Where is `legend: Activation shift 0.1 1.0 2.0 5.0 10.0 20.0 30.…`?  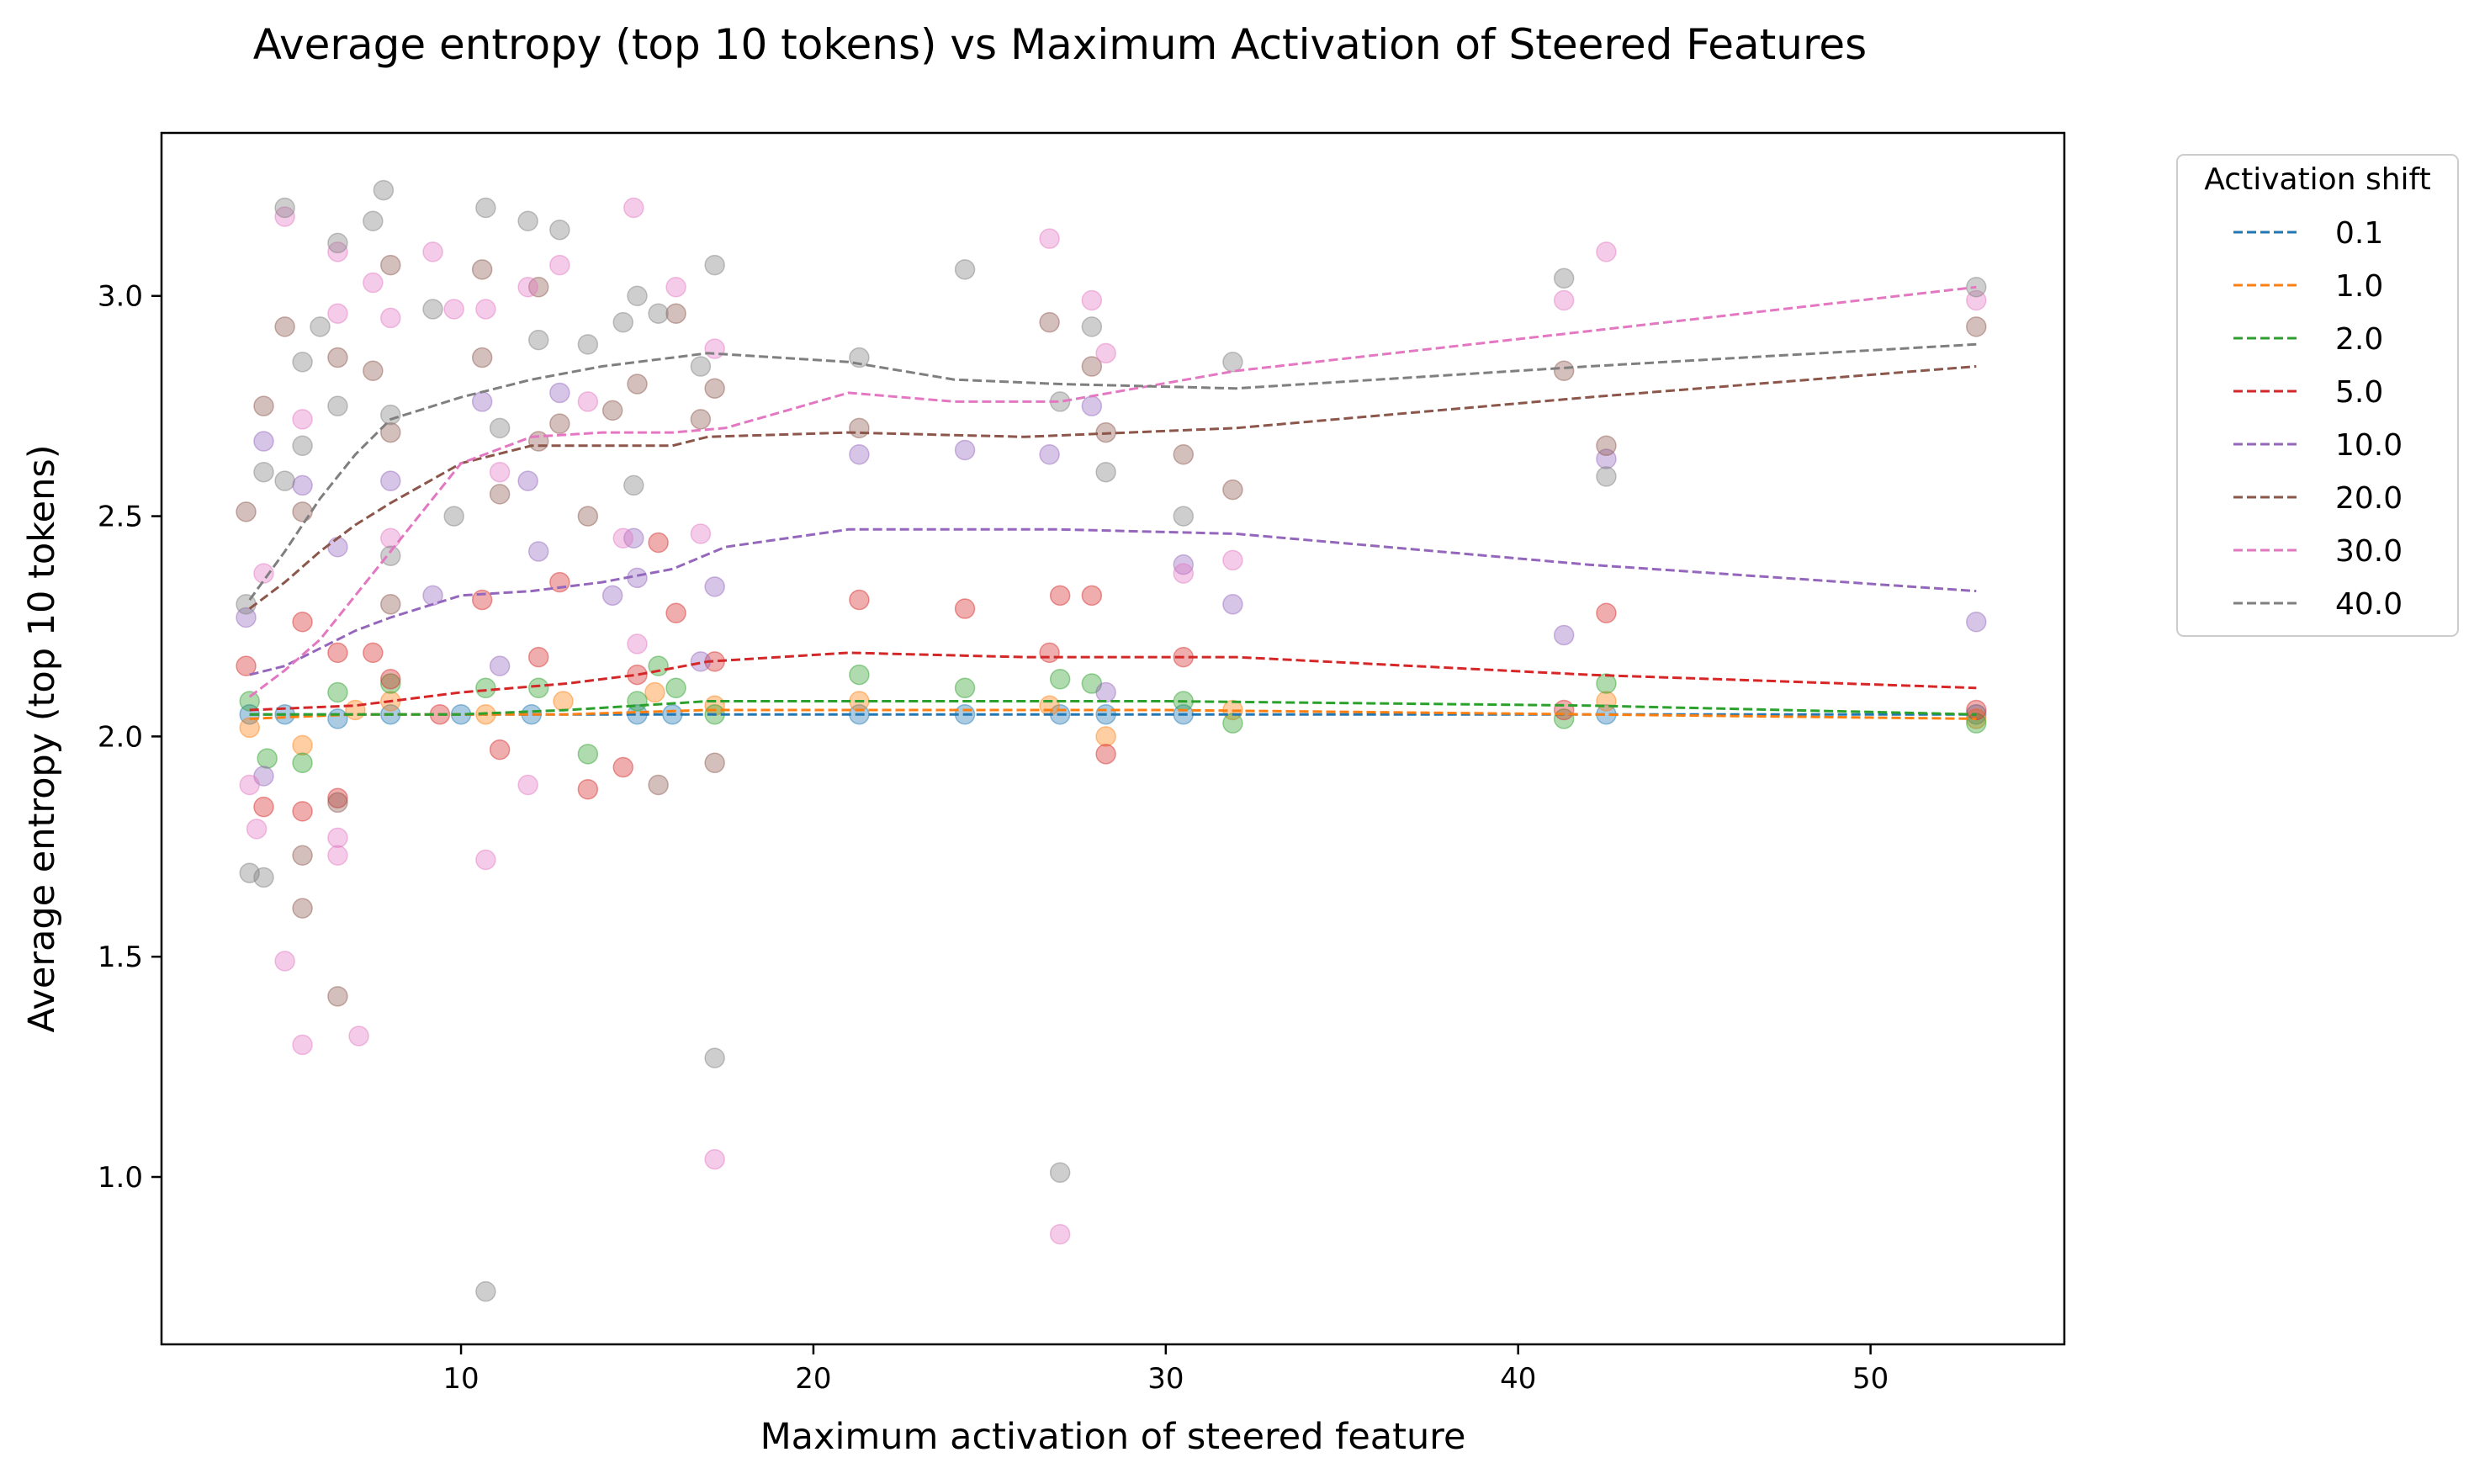
legend: Activation shift 0.1 1.0 2.0 5.0 10.0 20.0 30.… is located at coordinates (2317, 395).